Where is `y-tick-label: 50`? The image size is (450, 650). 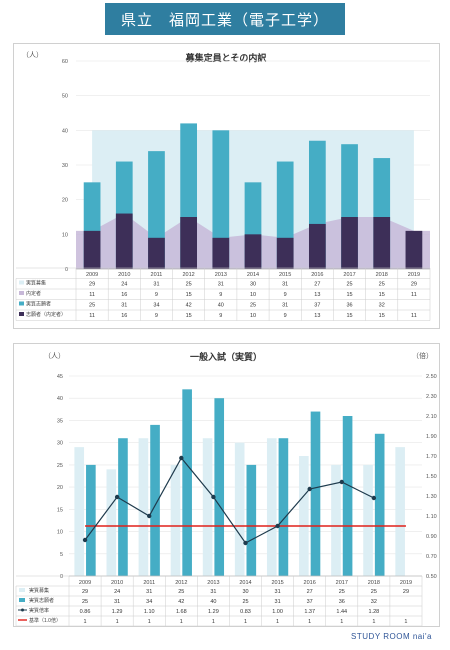
y-tick-label: 50 is located at coordinates (65, 97).